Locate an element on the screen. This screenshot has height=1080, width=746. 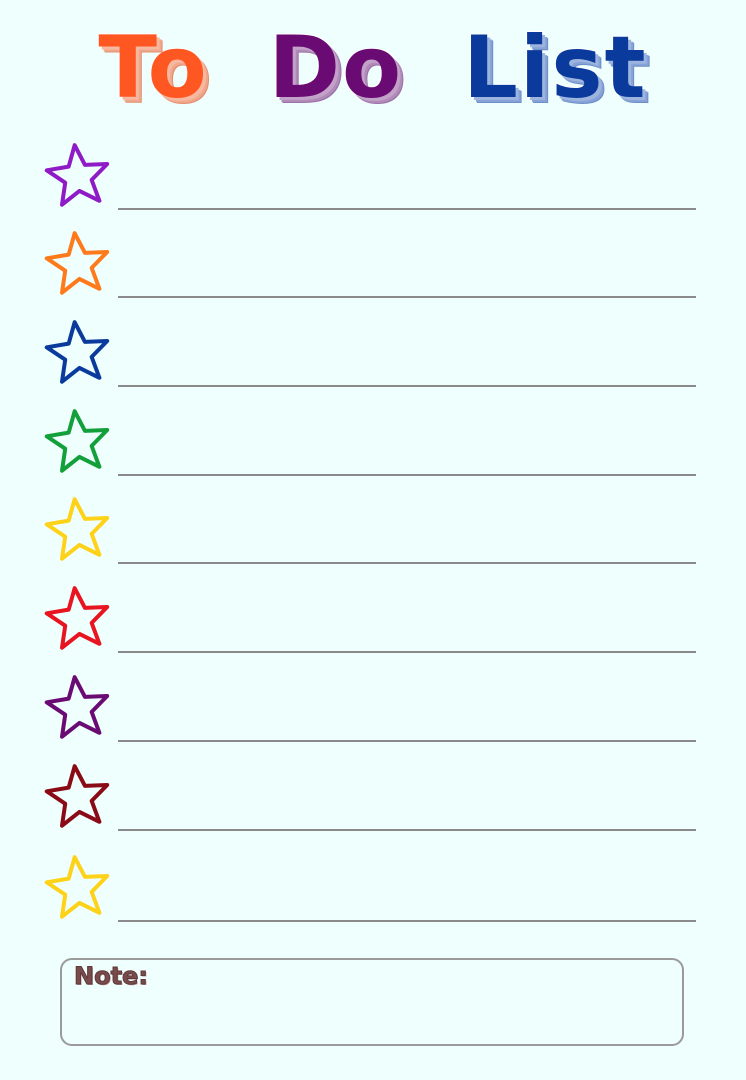
title-word-to: To is located at coordinates (153, 68).